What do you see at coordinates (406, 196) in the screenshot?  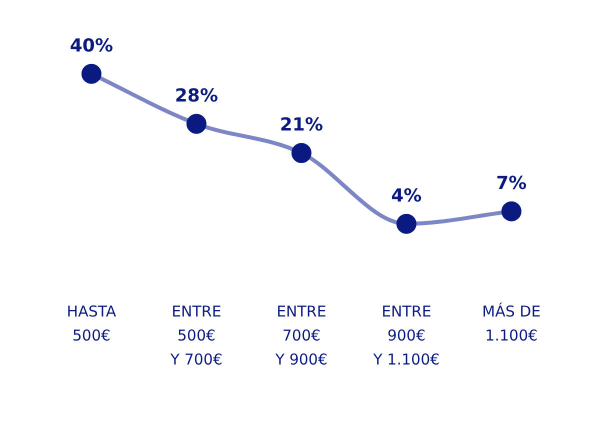 I see `data-label: 4%` at bounding box center [406, 196].